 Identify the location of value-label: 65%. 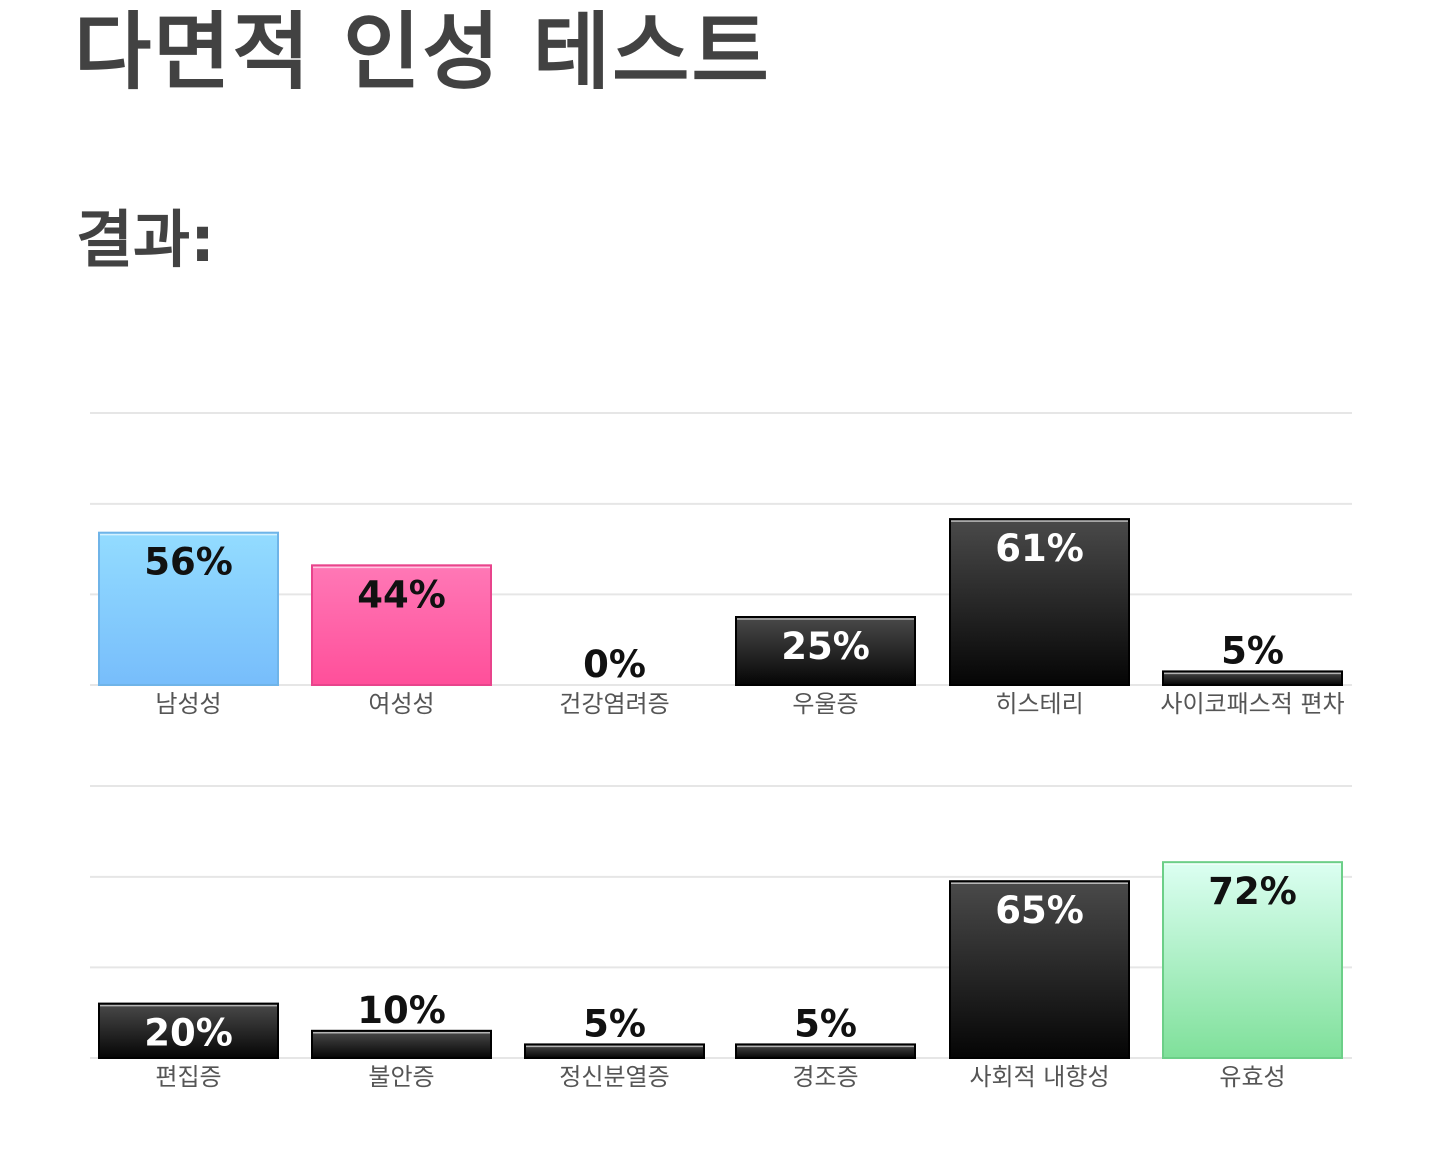
(1039, 910).